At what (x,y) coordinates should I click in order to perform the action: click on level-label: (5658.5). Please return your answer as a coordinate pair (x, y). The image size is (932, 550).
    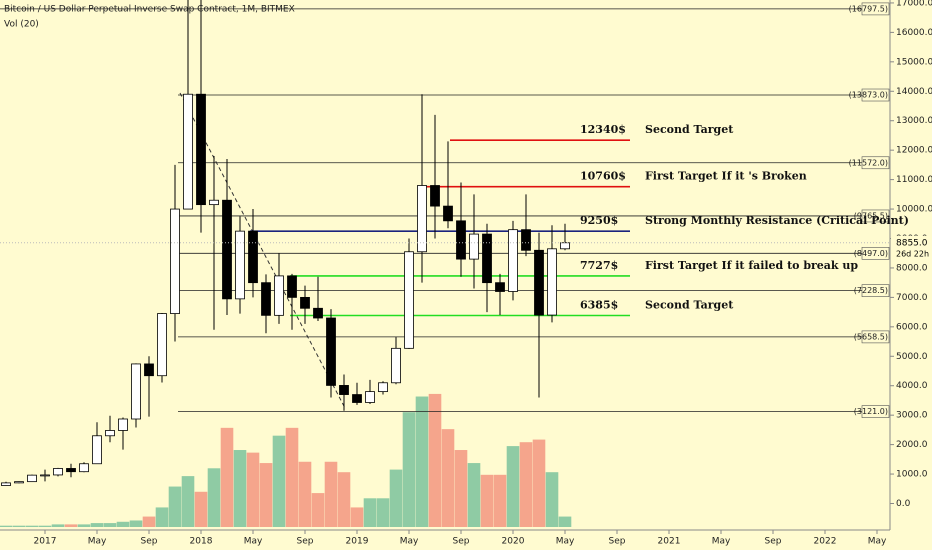
    Looking at the image, I should click on (871, 336).